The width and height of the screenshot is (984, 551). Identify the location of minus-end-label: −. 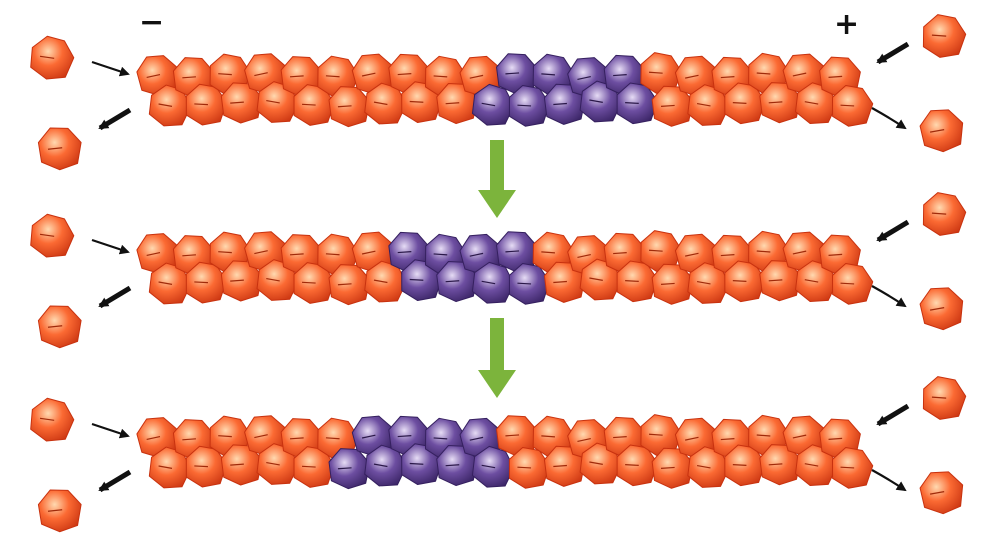
(152, 22).